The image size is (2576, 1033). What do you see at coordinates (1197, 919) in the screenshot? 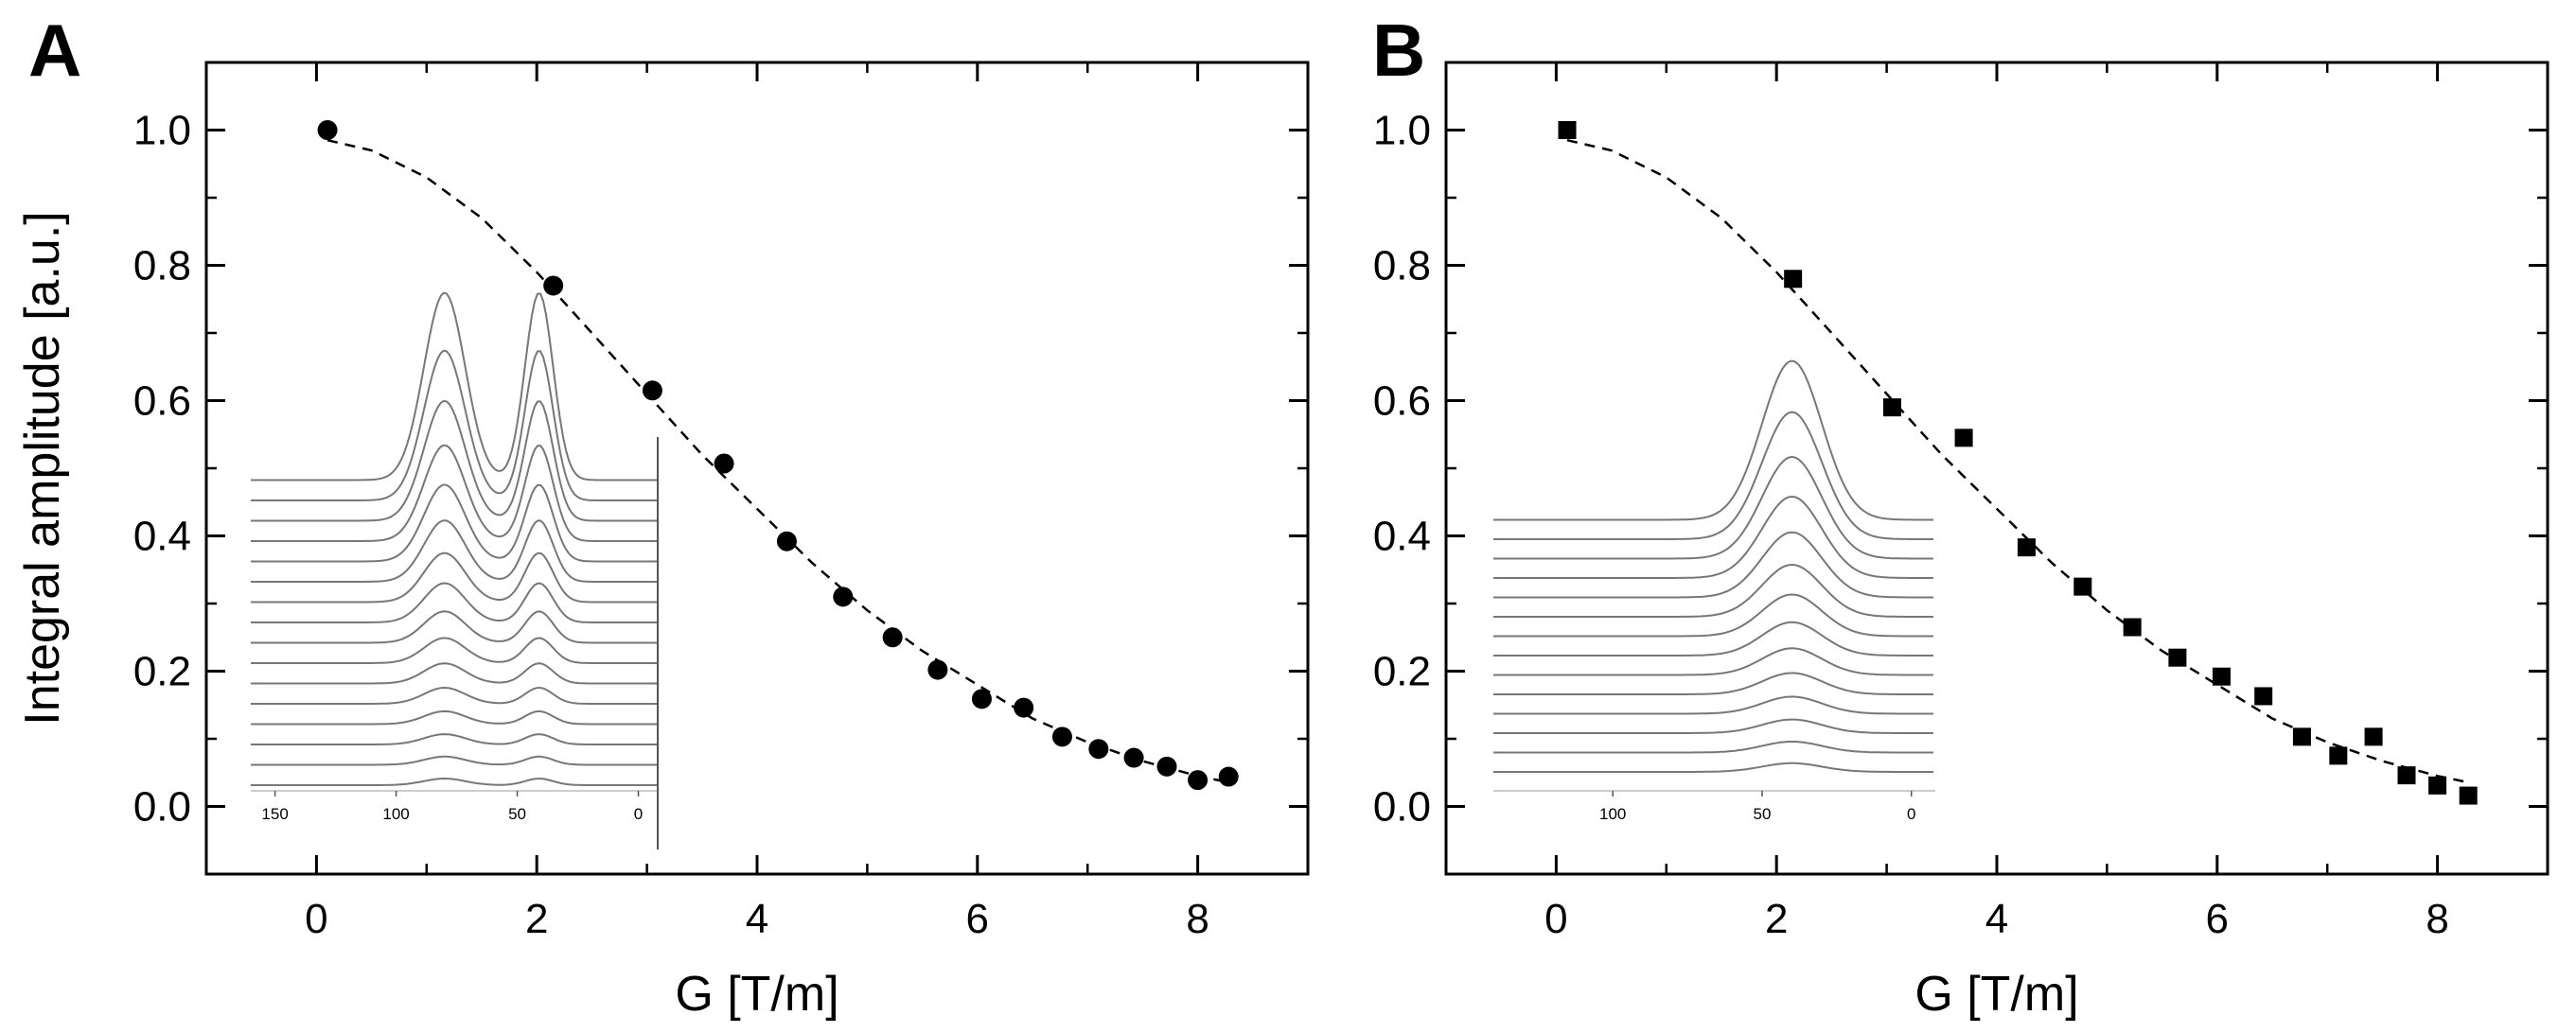
I see `x-tick-label: 8` at bounding box center [1197, 919].